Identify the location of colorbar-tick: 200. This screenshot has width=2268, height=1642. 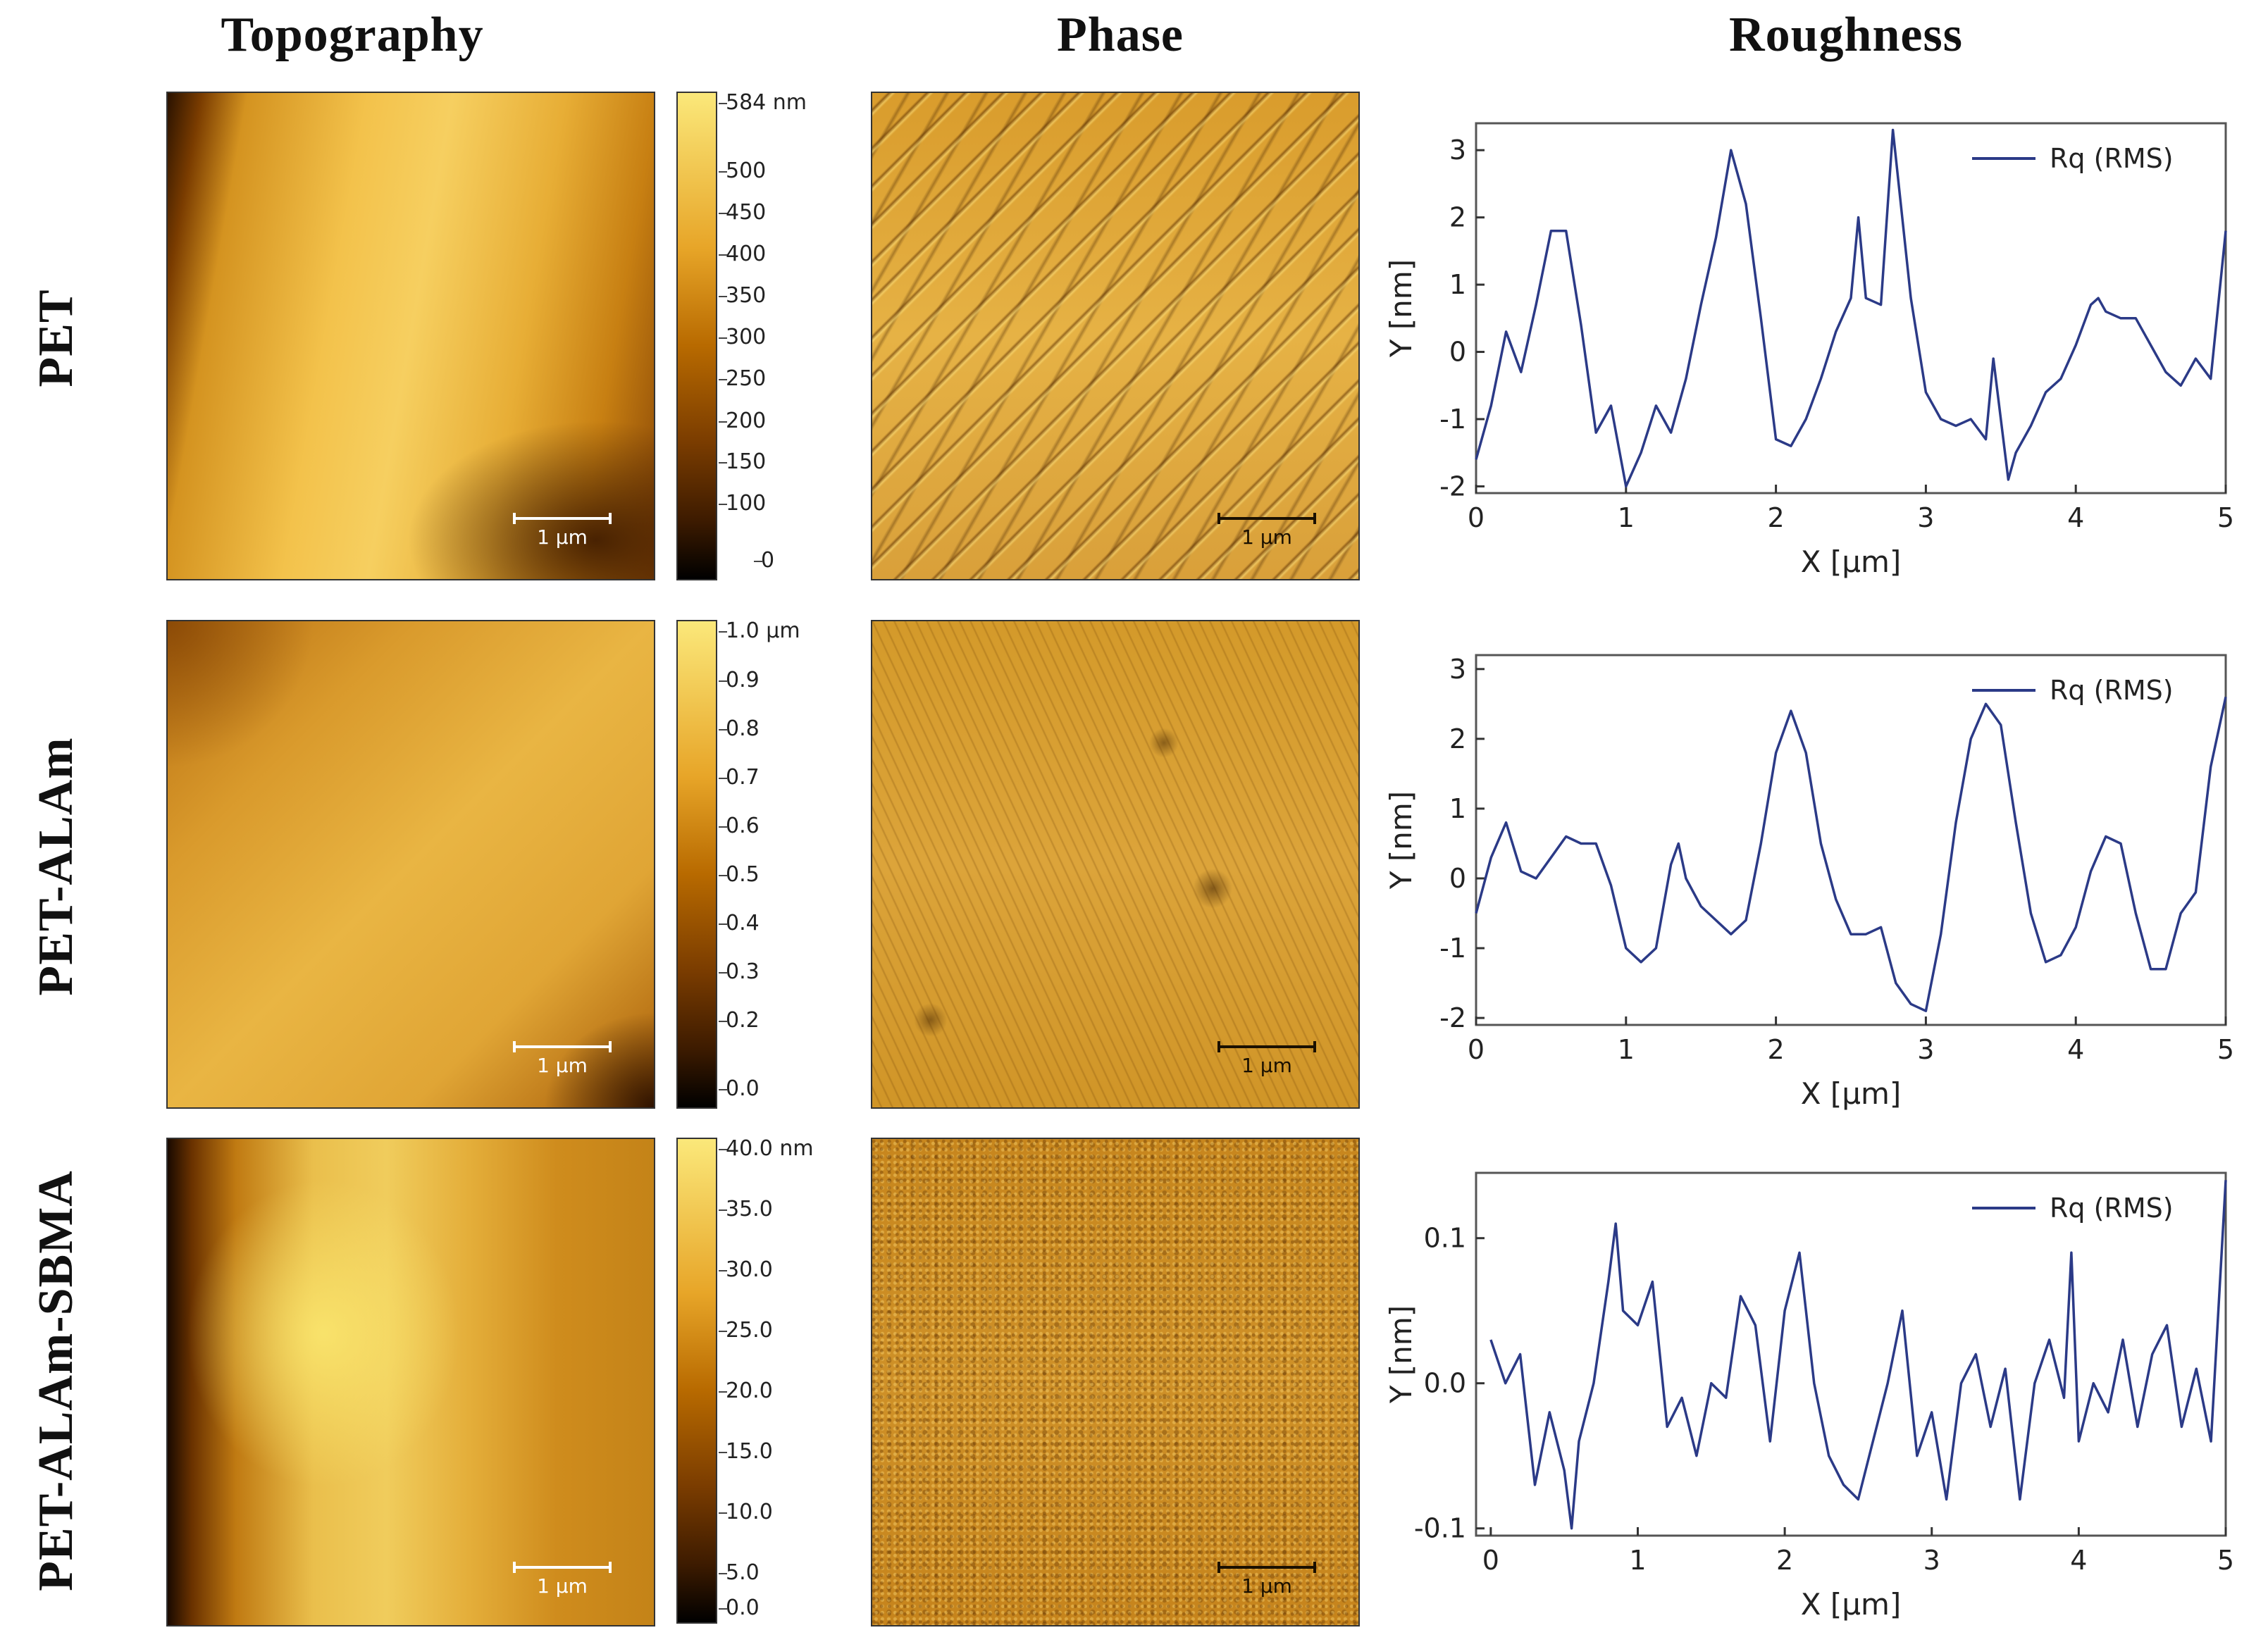
(742, 421).